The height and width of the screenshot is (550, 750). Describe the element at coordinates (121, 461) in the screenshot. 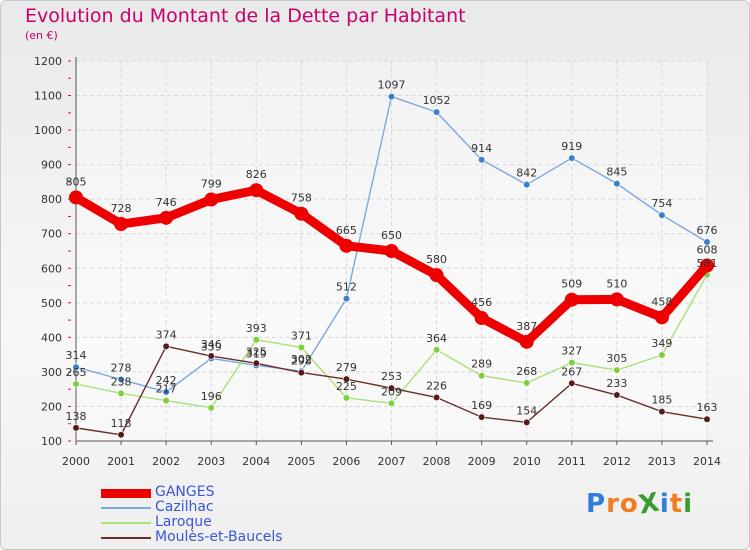

I see `x-tick-label: 2001` at that location.